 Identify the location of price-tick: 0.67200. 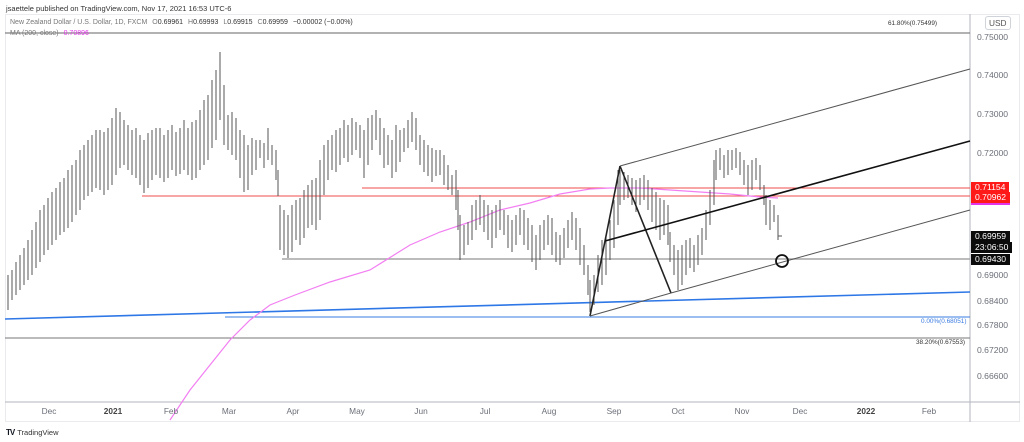
(993, 350).